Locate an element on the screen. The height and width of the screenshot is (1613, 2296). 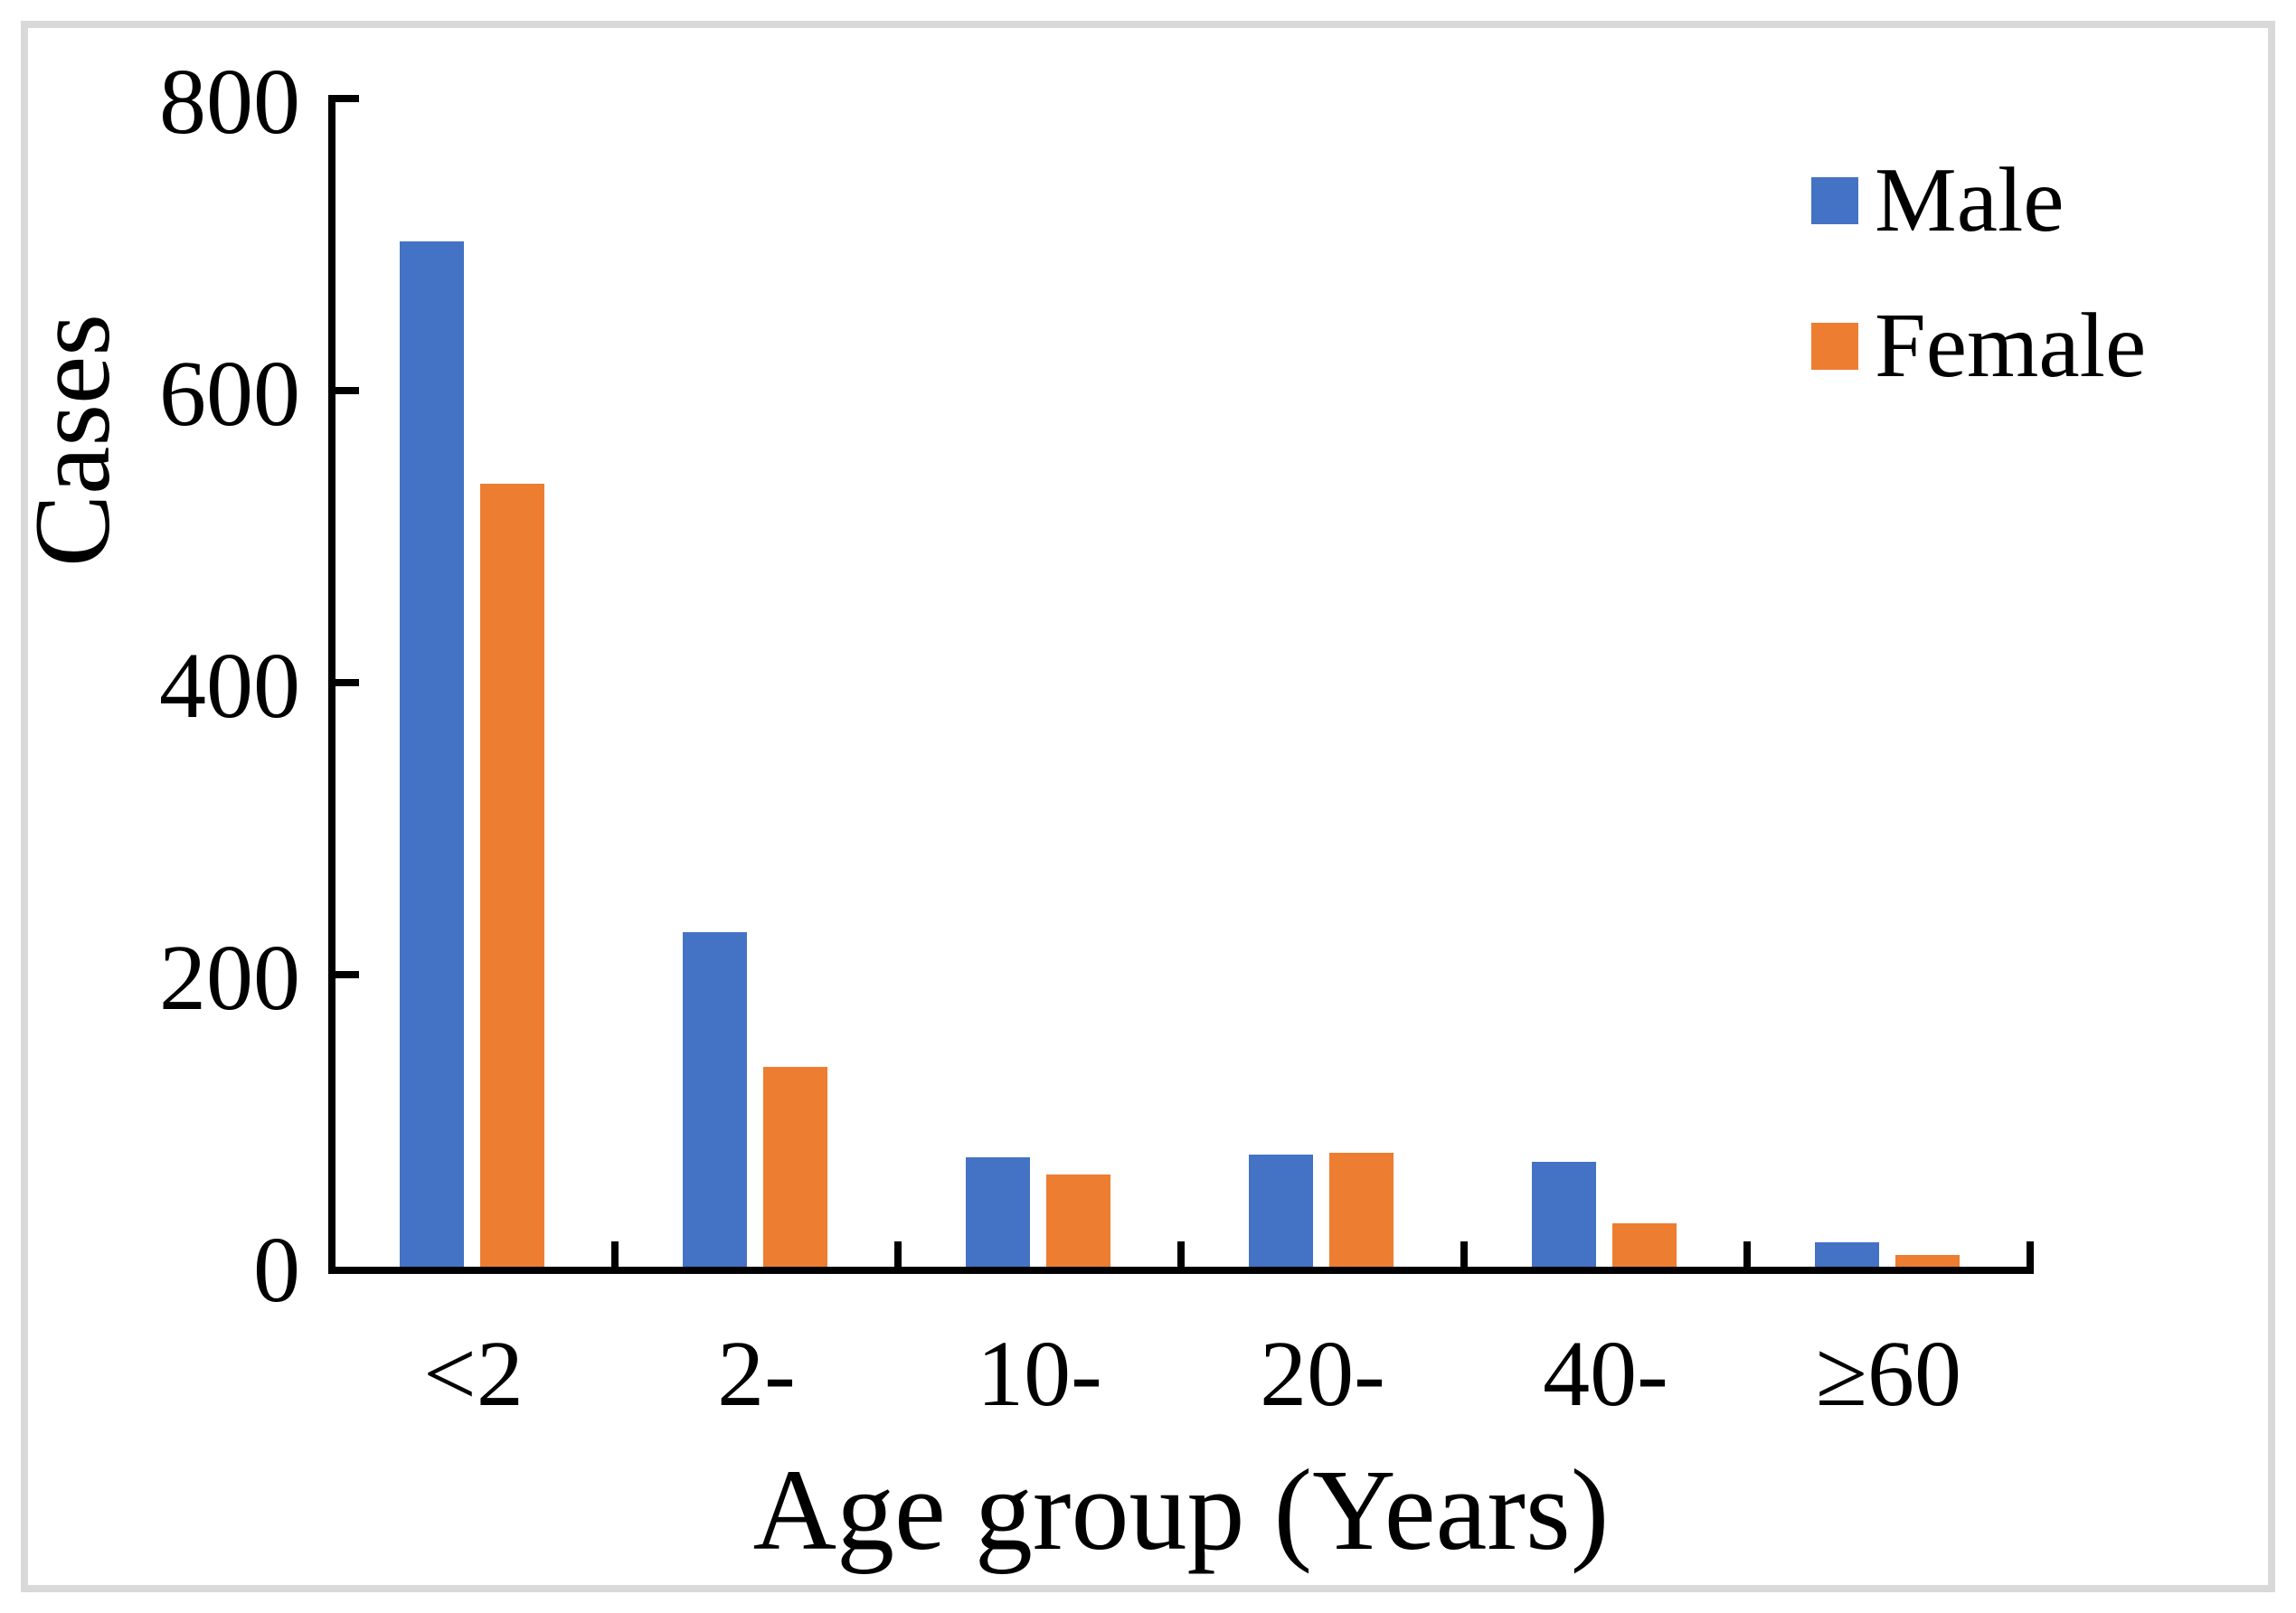
x-axis-tick-label: 20- is located at coordinates (1322, 1374).